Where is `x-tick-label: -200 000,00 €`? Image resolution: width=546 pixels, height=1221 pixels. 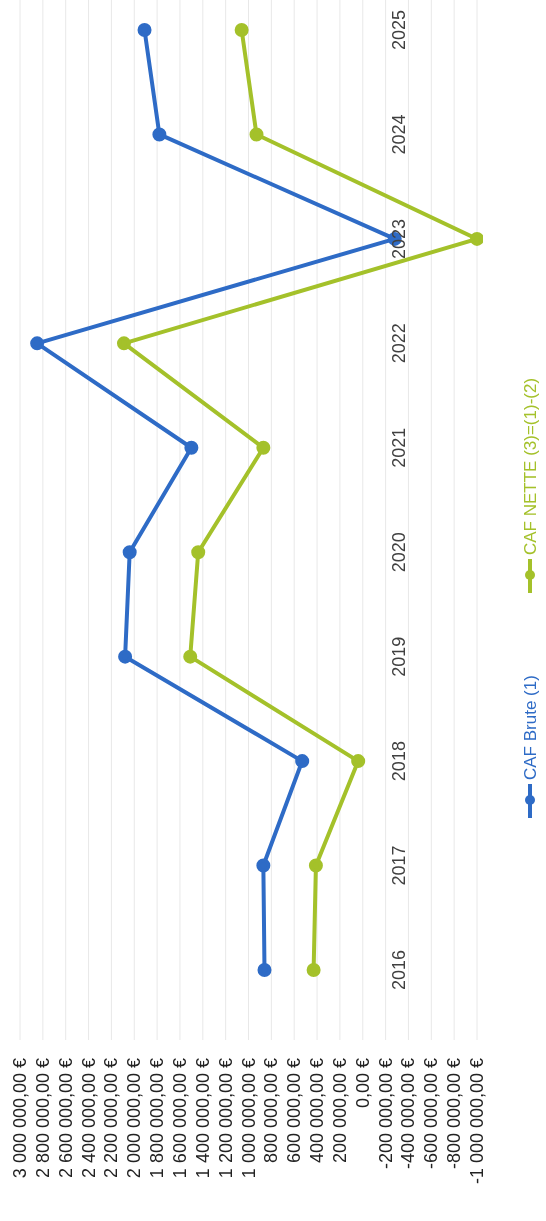 x-tick-label: -200 000,00 € is located at coordinates (385, 1114).